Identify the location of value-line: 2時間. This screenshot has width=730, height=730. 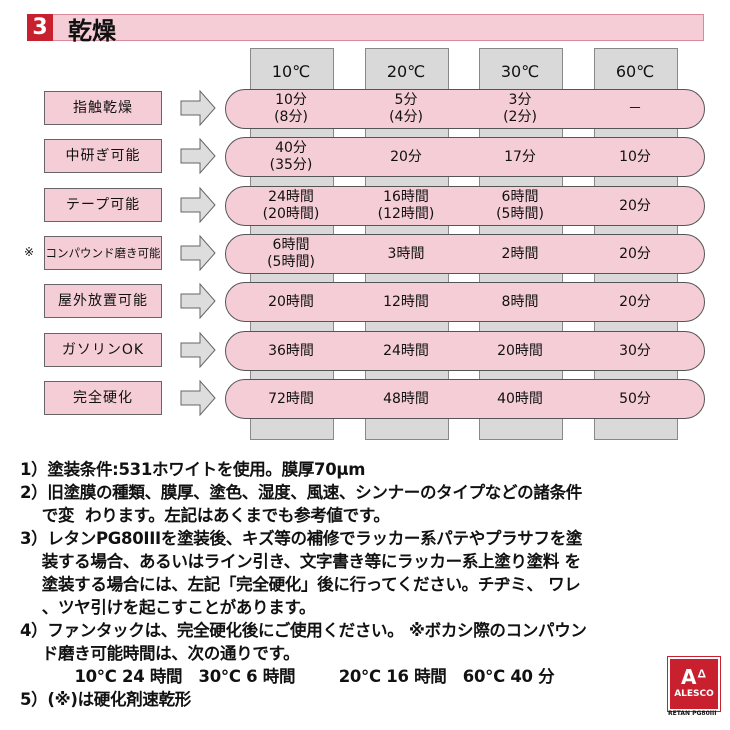
(520, 253).